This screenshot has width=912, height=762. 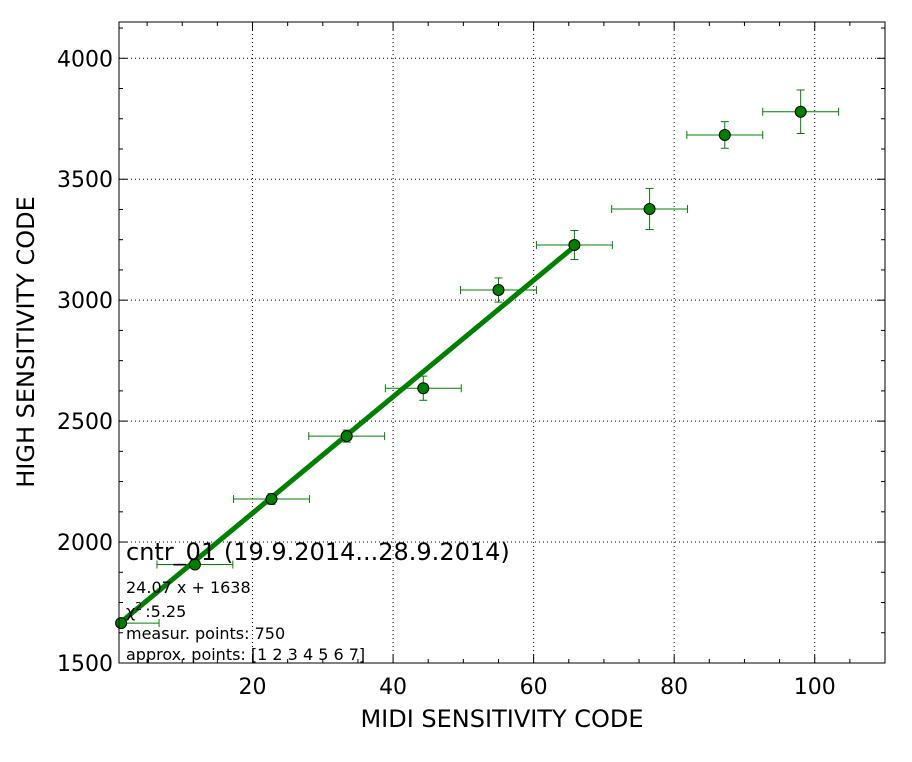 I want to click on chi-value: :5.25, so click(x=165, y=611).